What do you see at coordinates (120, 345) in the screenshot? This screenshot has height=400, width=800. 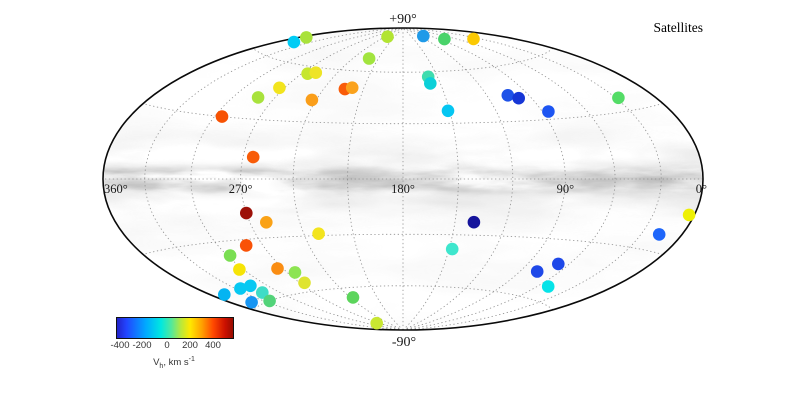 I see `colorbar-tick: -400` at bounding box center [120, 345].